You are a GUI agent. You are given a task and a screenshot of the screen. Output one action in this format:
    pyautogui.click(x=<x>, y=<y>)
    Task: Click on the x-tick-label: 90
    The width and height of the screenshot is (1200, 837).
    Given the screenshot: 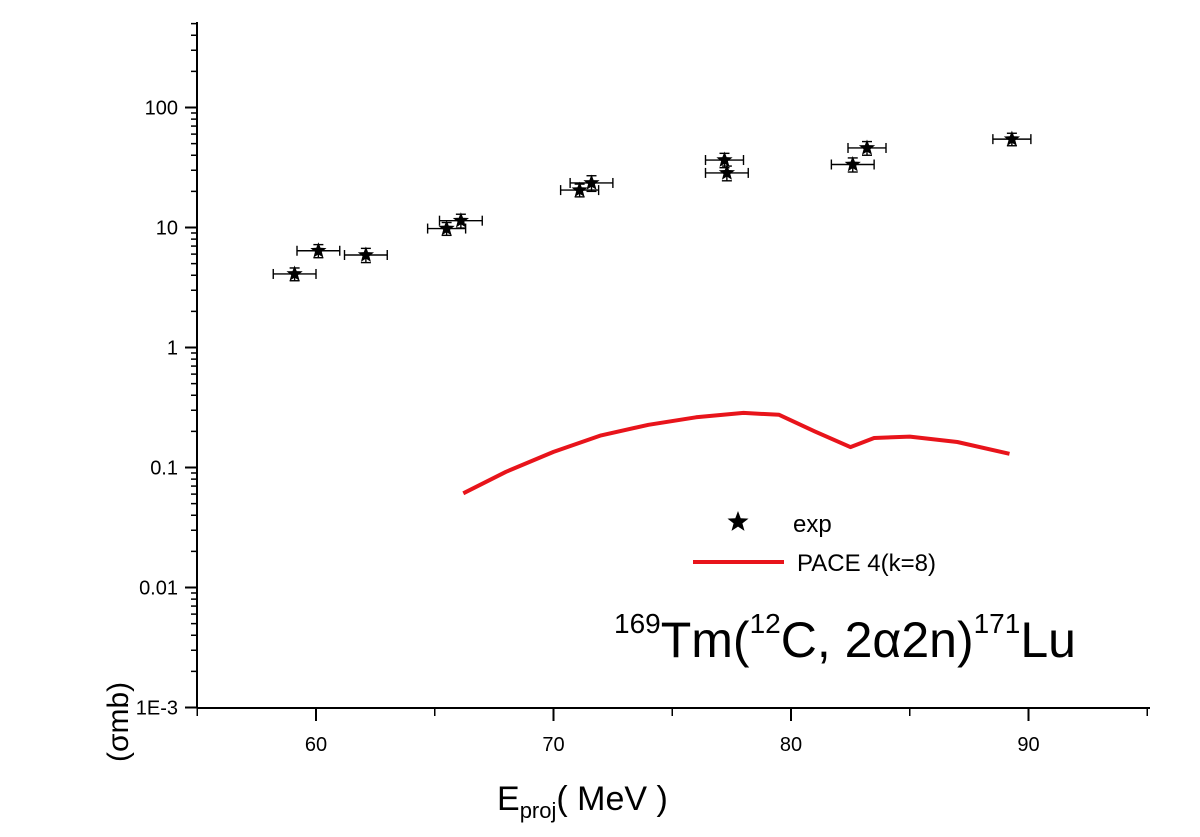 What is the action you would take?
    pyautogui.click(x=1028, y=745)
    